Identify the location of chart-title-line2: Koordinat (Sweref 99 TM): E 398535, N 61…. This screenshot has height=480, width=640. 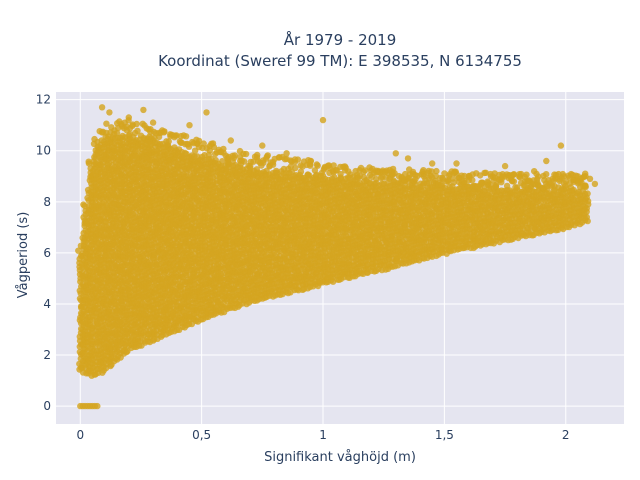
(340, 61).